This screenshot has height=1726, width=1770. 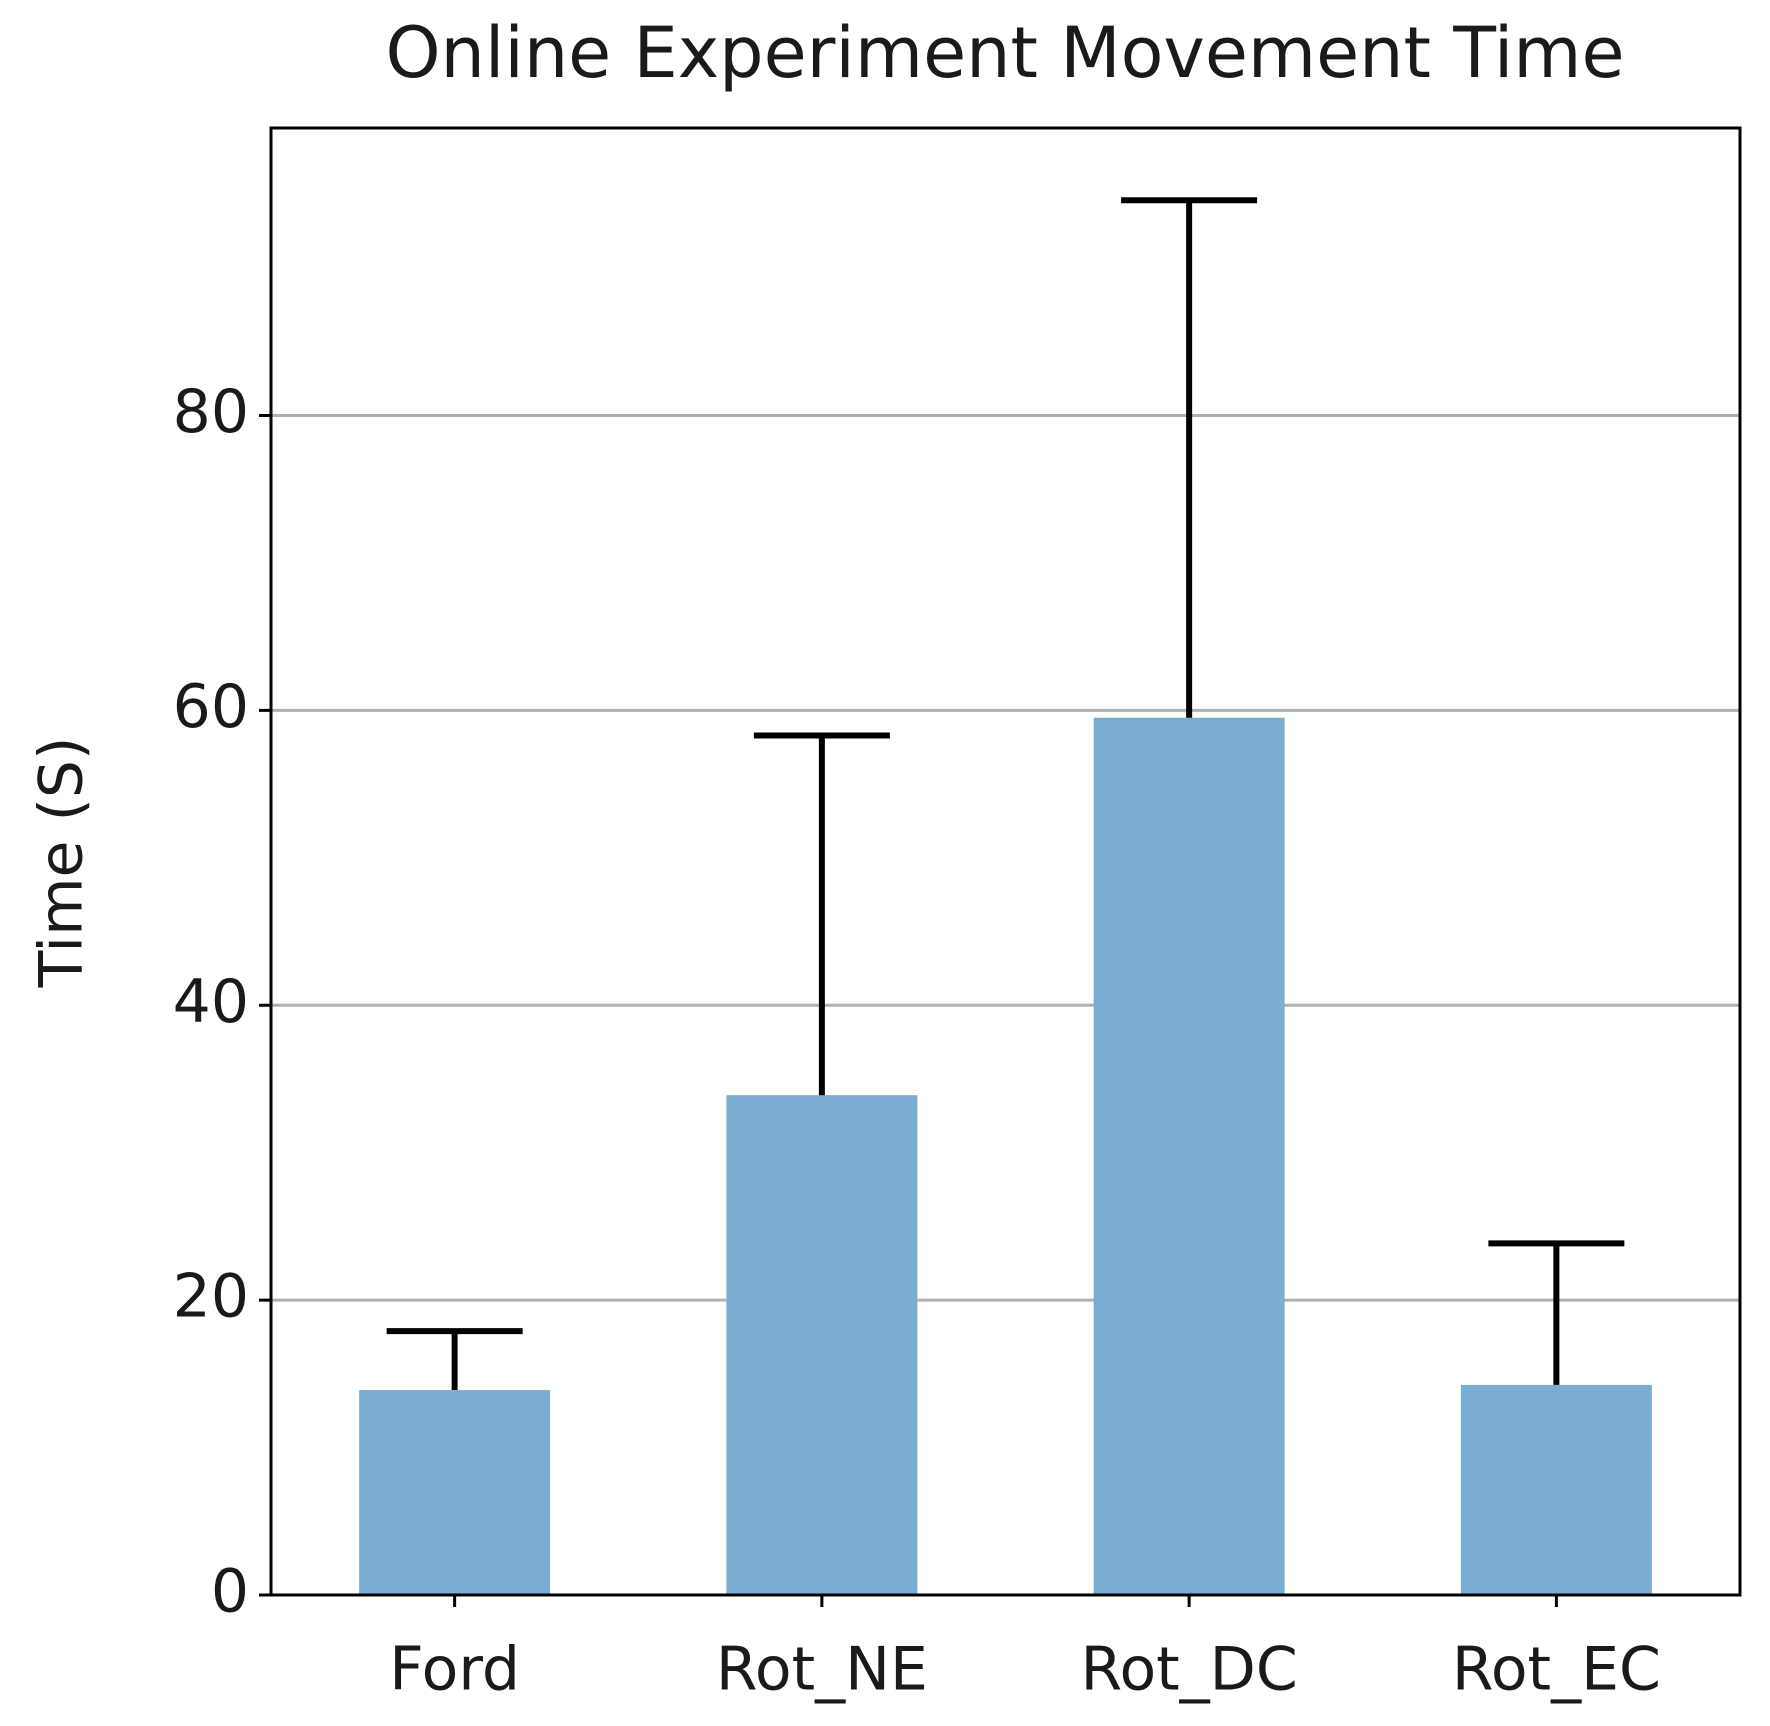 I want to click on y-tick-label: 40, so click(x=211, y=1002).